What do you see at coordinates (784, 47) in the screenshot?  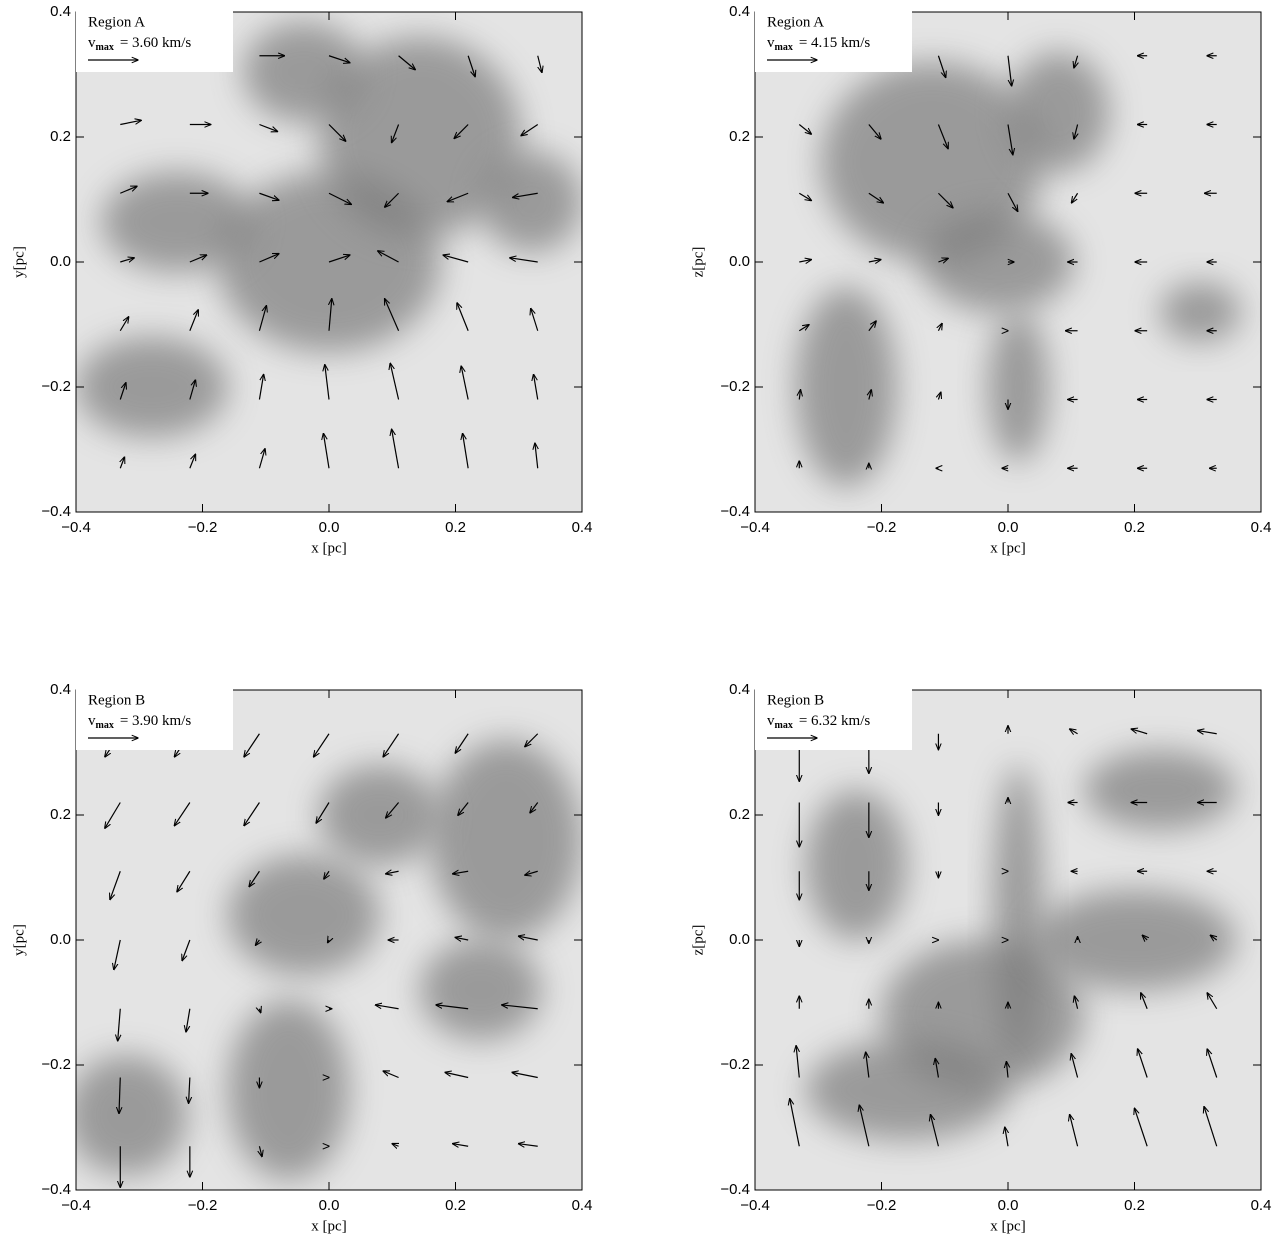 I see `vmax-subscript: max` at bounding box center [784, 47].